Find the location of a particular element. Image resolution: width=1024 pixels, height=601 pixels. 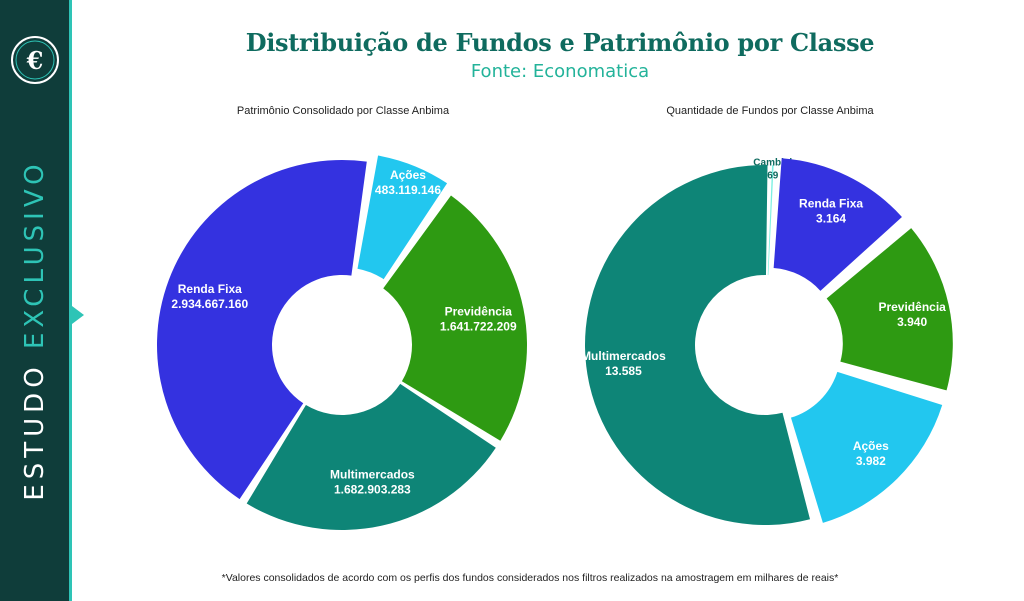

slice-value-multimercados: 1.682.903.283 is located at coordinates (372, 490).